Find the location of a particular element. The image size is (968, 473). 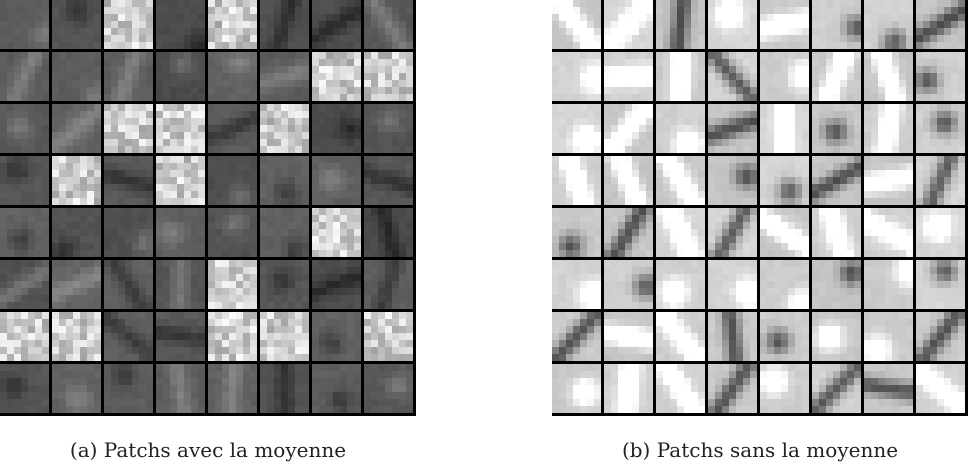

patch-a-r2-c6 is located at coordinates (336, 128).